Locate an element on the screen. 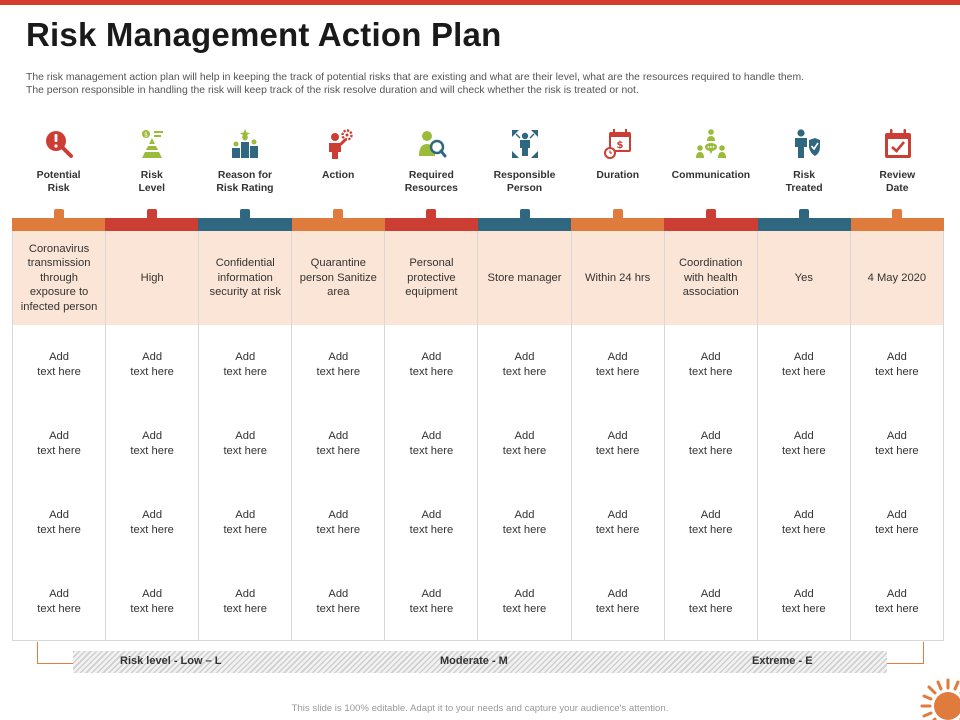 Image resolution: width=960 pixels, height=720 pixels. header-label: Communication is located at coordinates (711, 175).